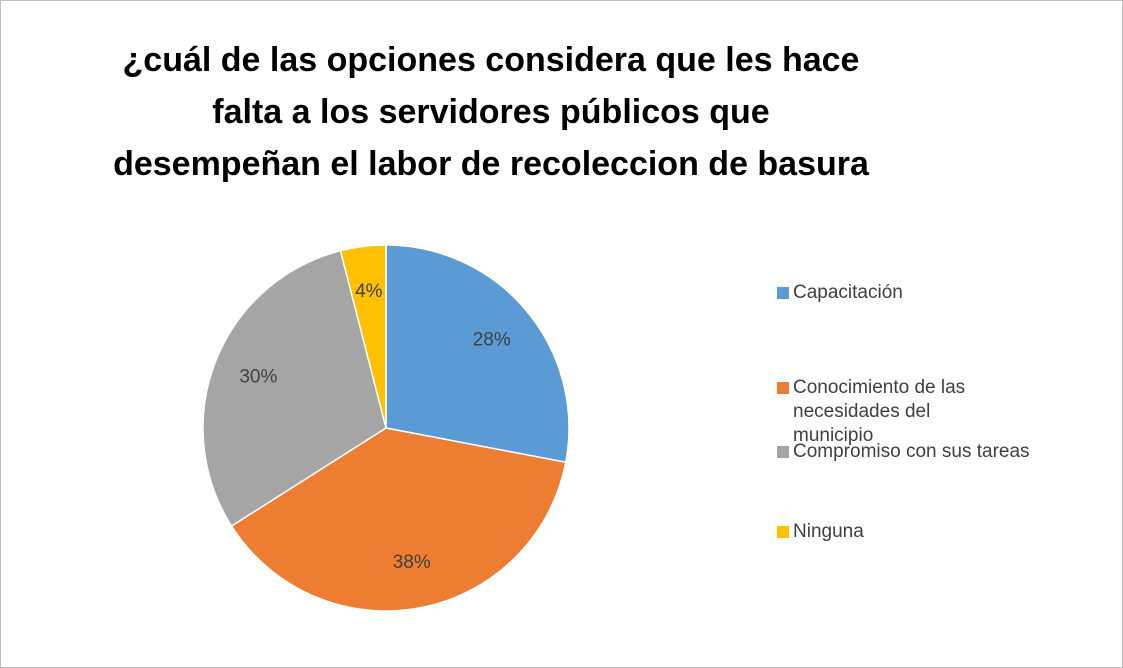 Image resolution: width=1123 pixels, height=668 pixels. I want to click on legend-item: Capacitación, so click(942, 293).